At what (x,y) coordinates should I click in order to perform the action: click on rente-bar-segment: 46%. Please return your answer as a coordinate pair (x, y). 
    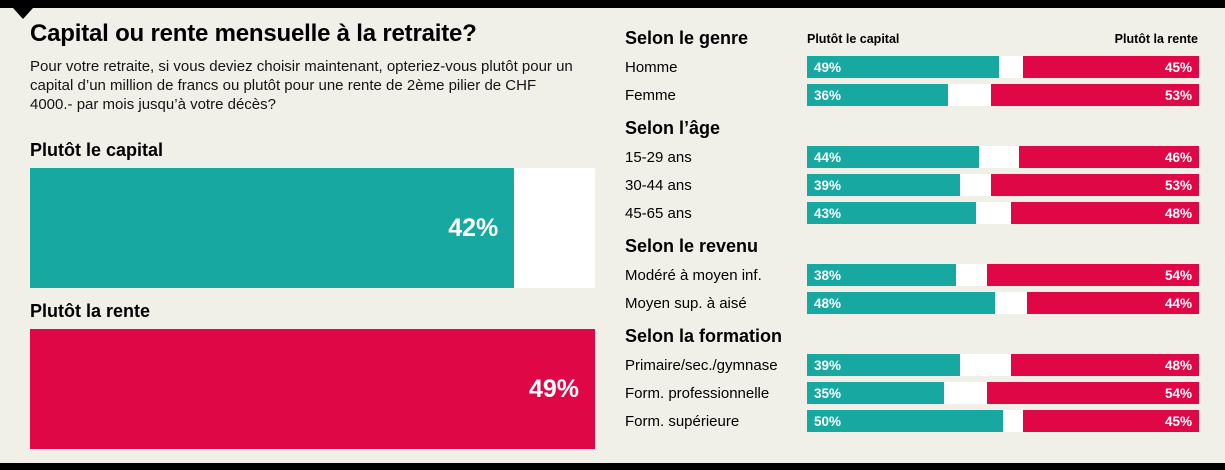
    Looking at the image, I should click on (1108, 157).